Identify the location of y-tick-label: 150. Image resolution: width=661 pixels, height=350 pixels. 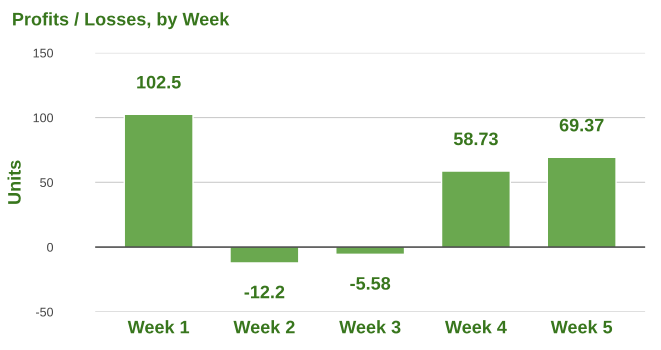
(44, 53).